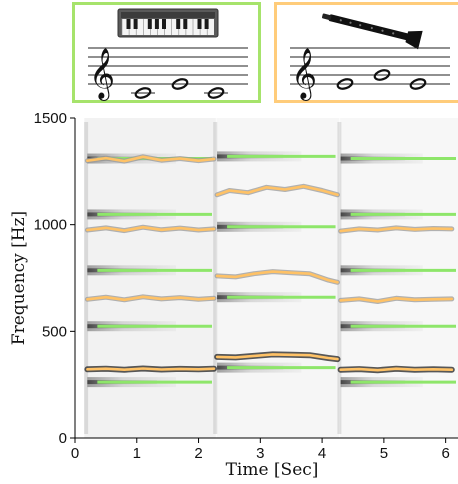 The image size is (458, 484). What do you see at coordinates (137, 453) in the screenshot?
I see `x-tick-label: 1` at bounding box center [137, 453].